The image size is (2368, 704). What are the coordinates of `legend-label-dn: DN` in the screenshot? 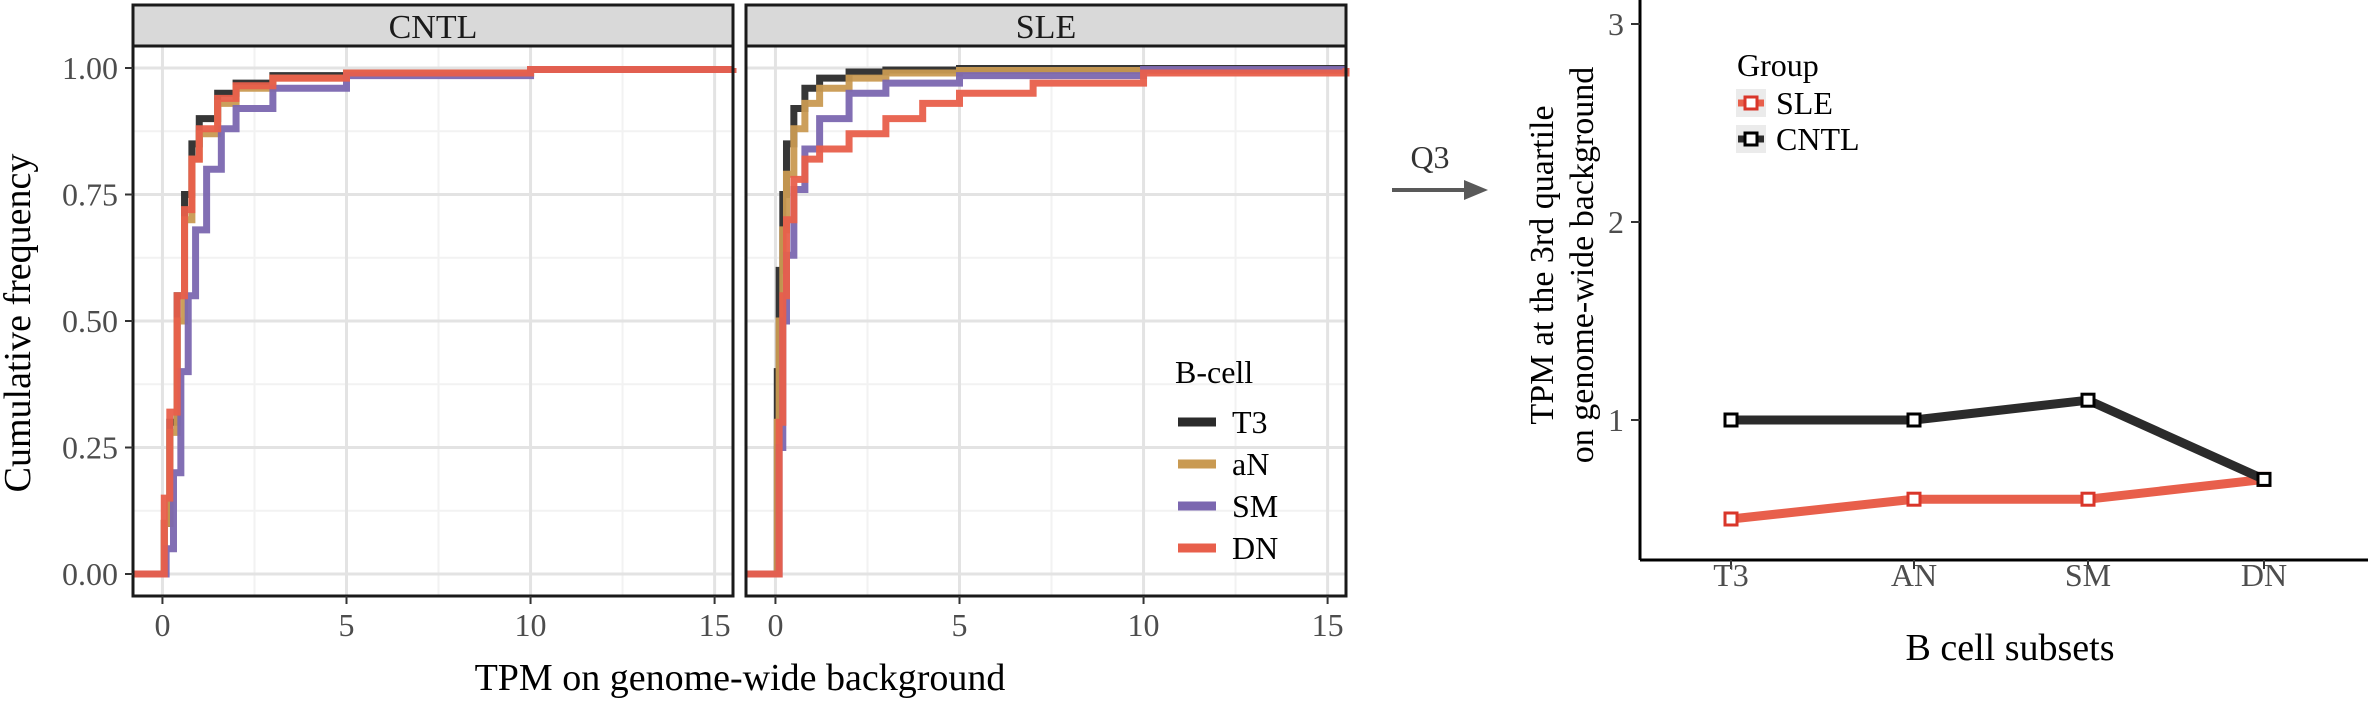 It's located at (1255, 548).